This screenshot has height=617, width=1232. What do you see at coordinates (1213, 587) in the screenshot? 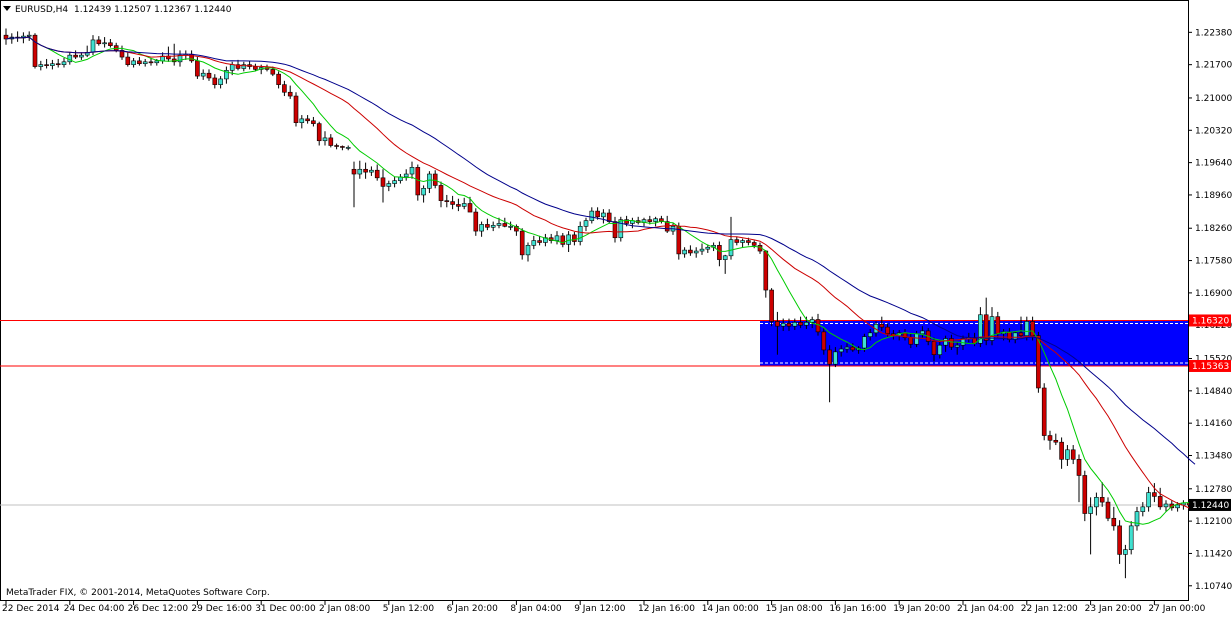
I see `y-tick-label: 1.10740` at bounding box center [1213, 587].